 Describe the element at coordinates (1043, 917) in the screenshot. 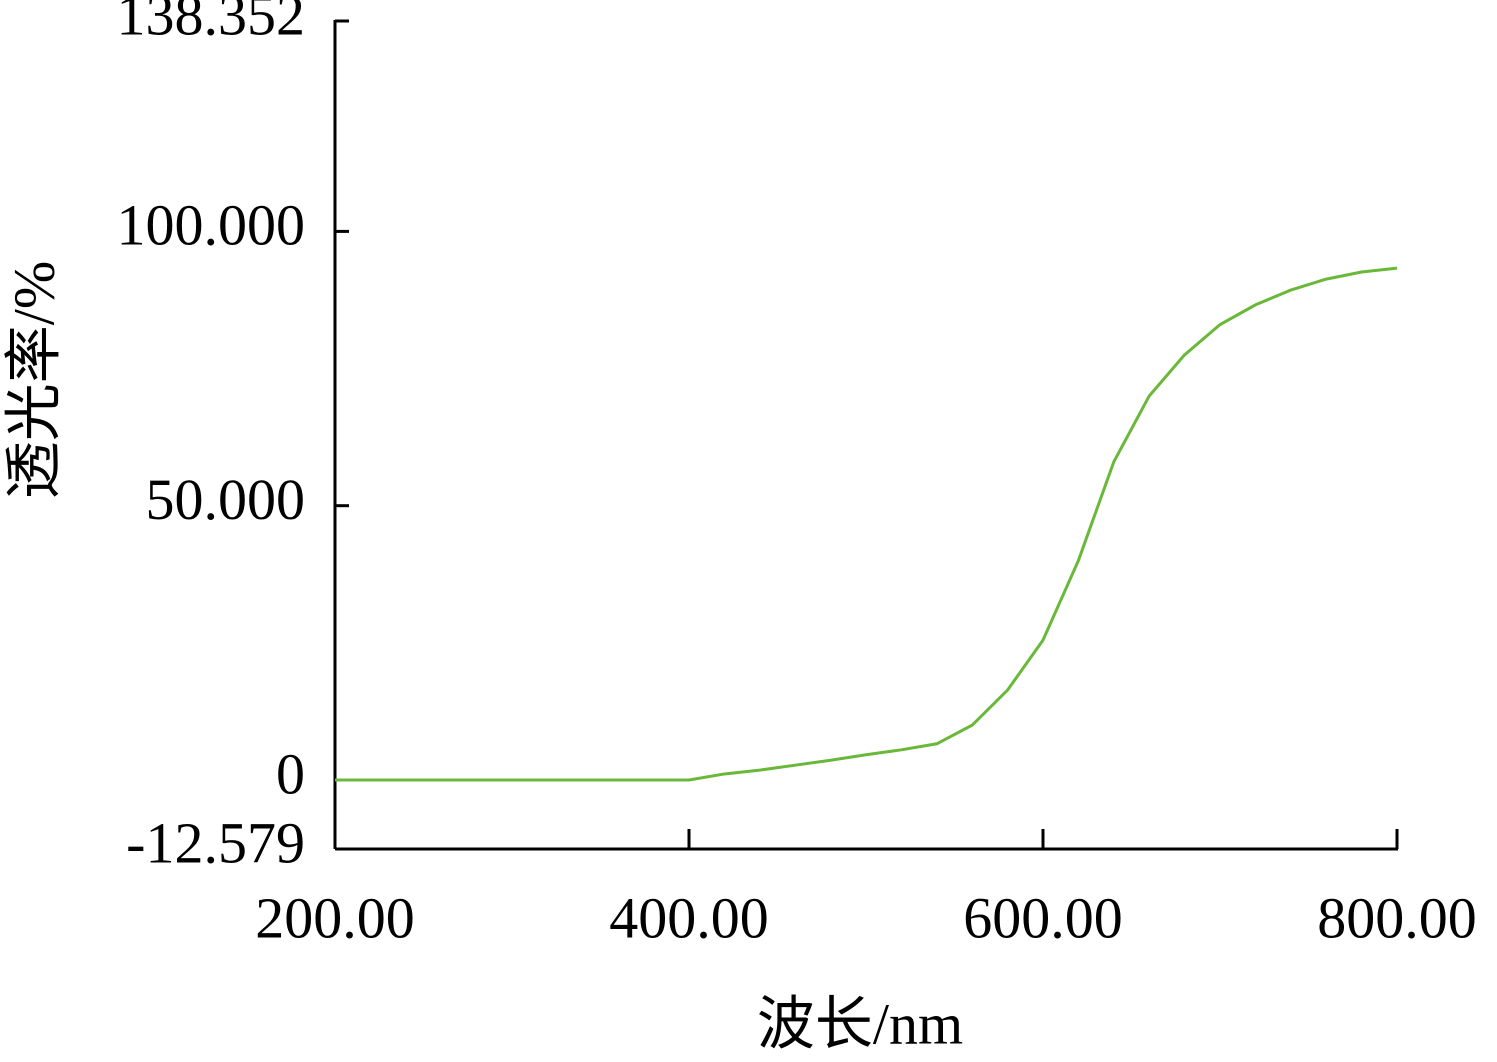

I see `x-tick-label: 600.00` at that location.